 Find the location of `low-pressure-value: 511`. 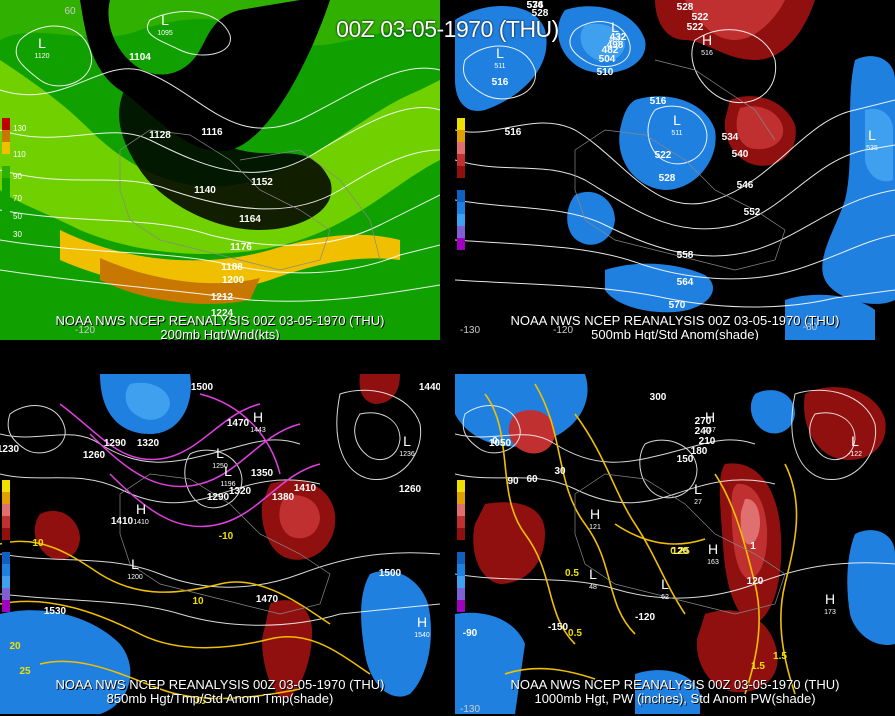

low-pressure-value: 511 is located at coordinates (676, 133).